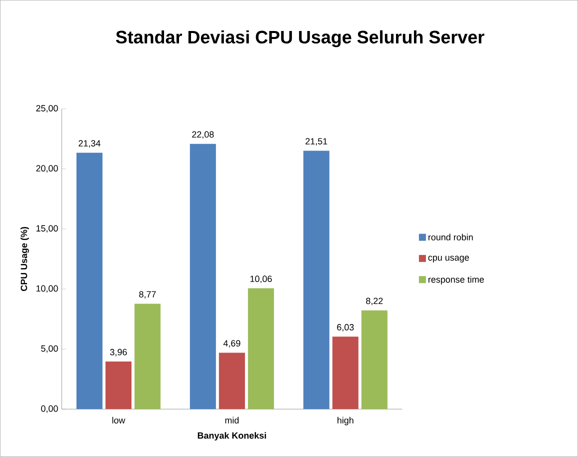  I want to click on y-tick-label: 5,00, so click(49, 349).